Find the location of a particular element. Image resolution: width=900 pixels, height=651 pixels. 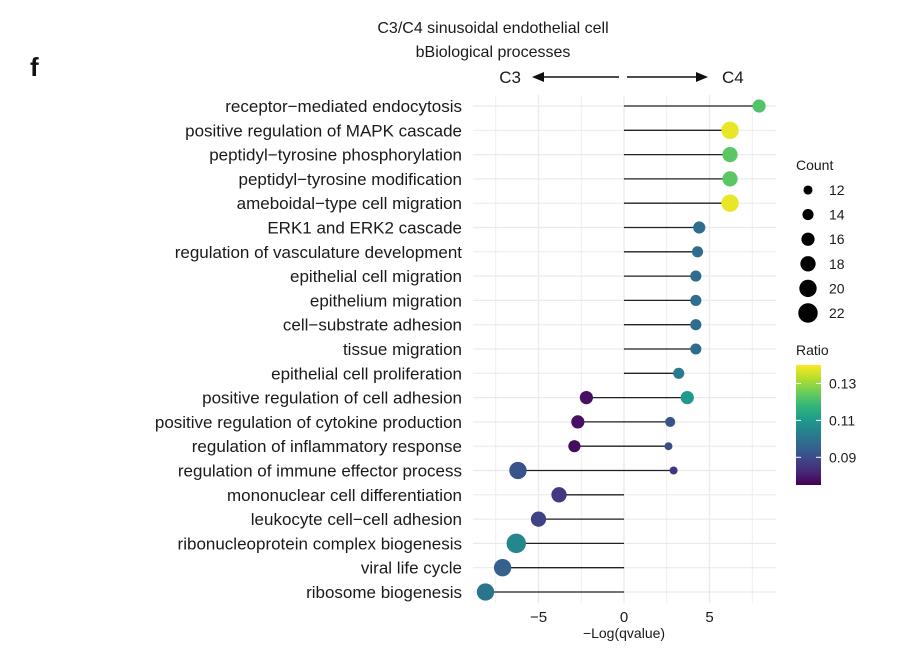

y-tick-label: epithelial cell proliferation is located at coordinates (366, 373).